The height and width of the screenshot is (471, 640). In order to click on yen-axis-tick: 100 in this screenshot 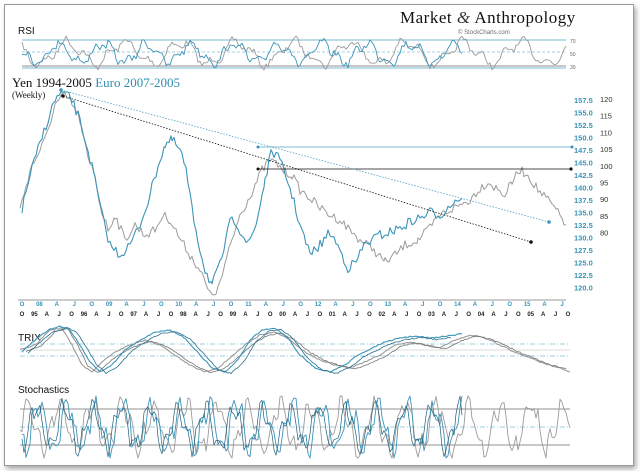, I will do `click(606, 166)`.